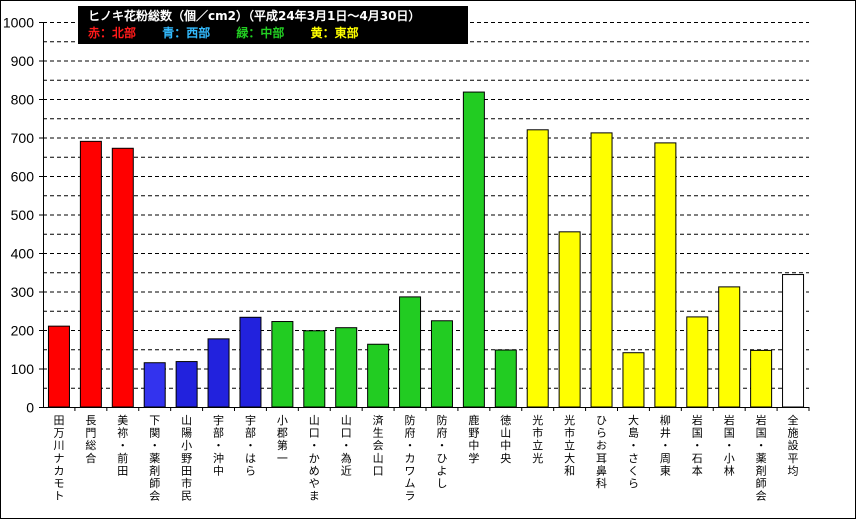  What do you see at coordinates (378, 445) in the screenshot?
I see `x-tick-label: 済生会山口` at bounding box center [378, 445].